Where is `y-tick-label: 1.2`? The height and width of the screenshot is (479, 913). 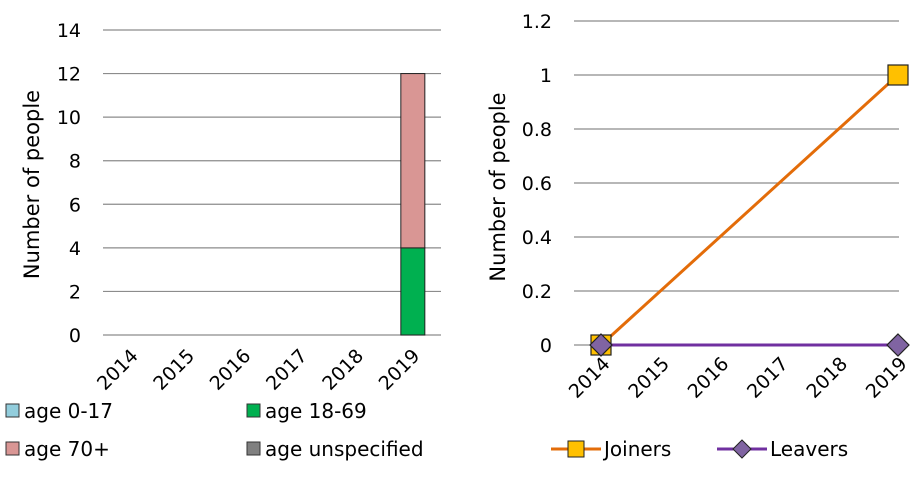
y-tick-label: 1.2 is located at coordinates (537, 22).